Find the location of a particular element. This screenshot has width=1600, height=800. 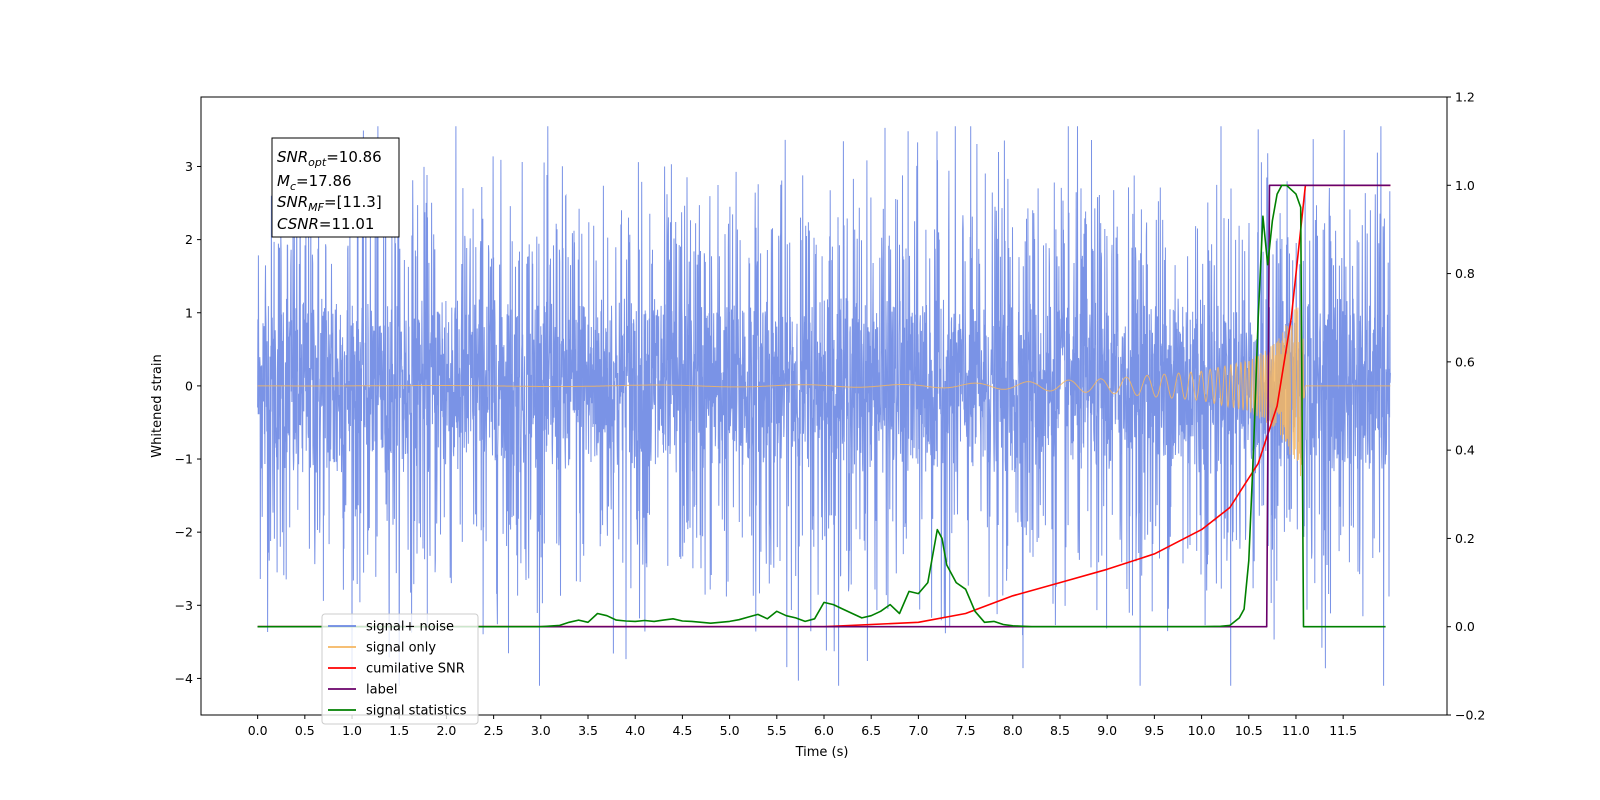

y-right-tick-label: 1.0 is located at coordinates (1465, 185).